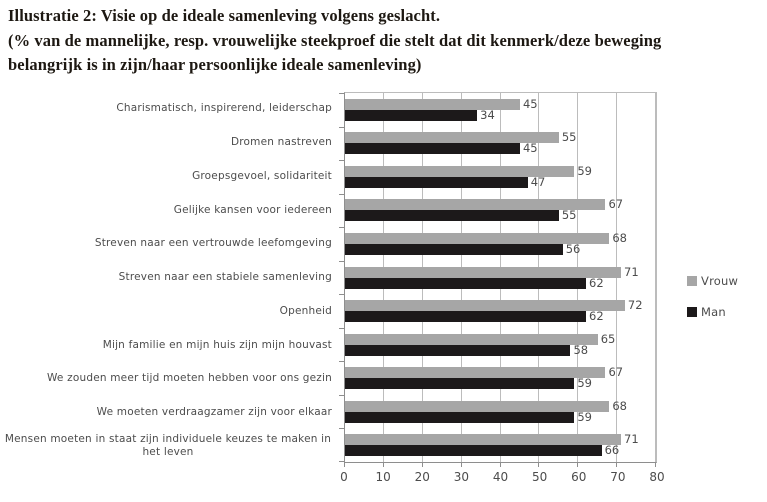  Describe the element at coordinates (584, 383) in the screenshot. I see `bar-value-label: 59` at that location.